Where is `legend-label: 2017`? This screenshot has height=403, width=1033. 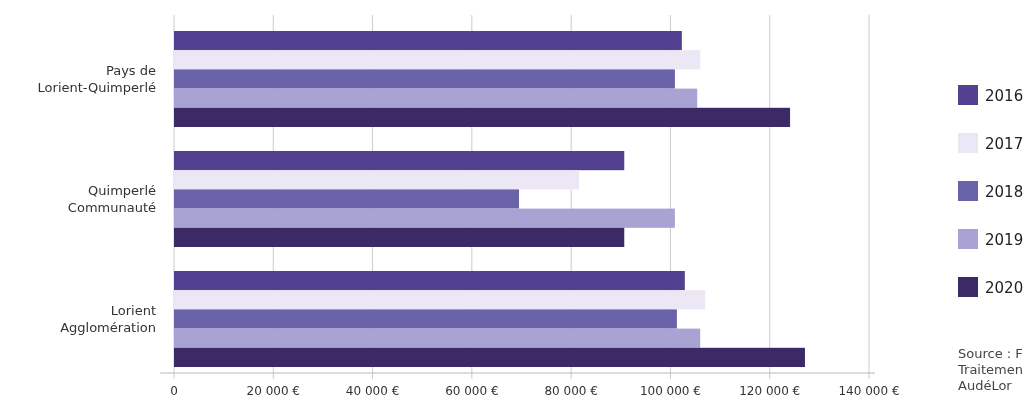 legend-label: 2017 is located at coordinates (1004, 144).